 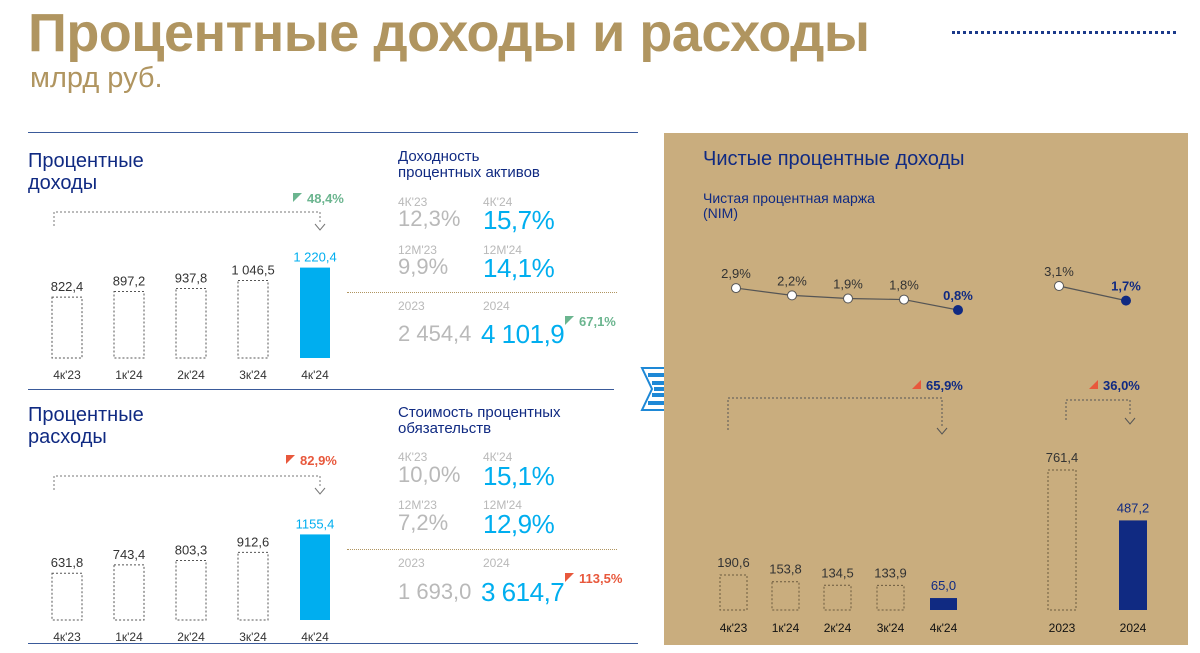 I want to click on nim-title: Чистая процентная маржа (NIM), so click(x=789, y=206).